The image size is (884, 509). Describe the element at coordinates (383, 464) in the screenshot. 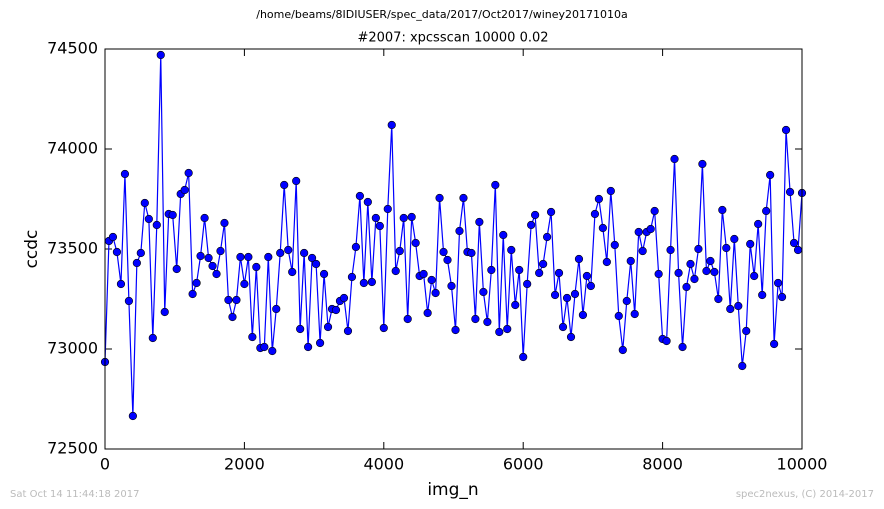

I see `x-tick-label: 4000` at that location.